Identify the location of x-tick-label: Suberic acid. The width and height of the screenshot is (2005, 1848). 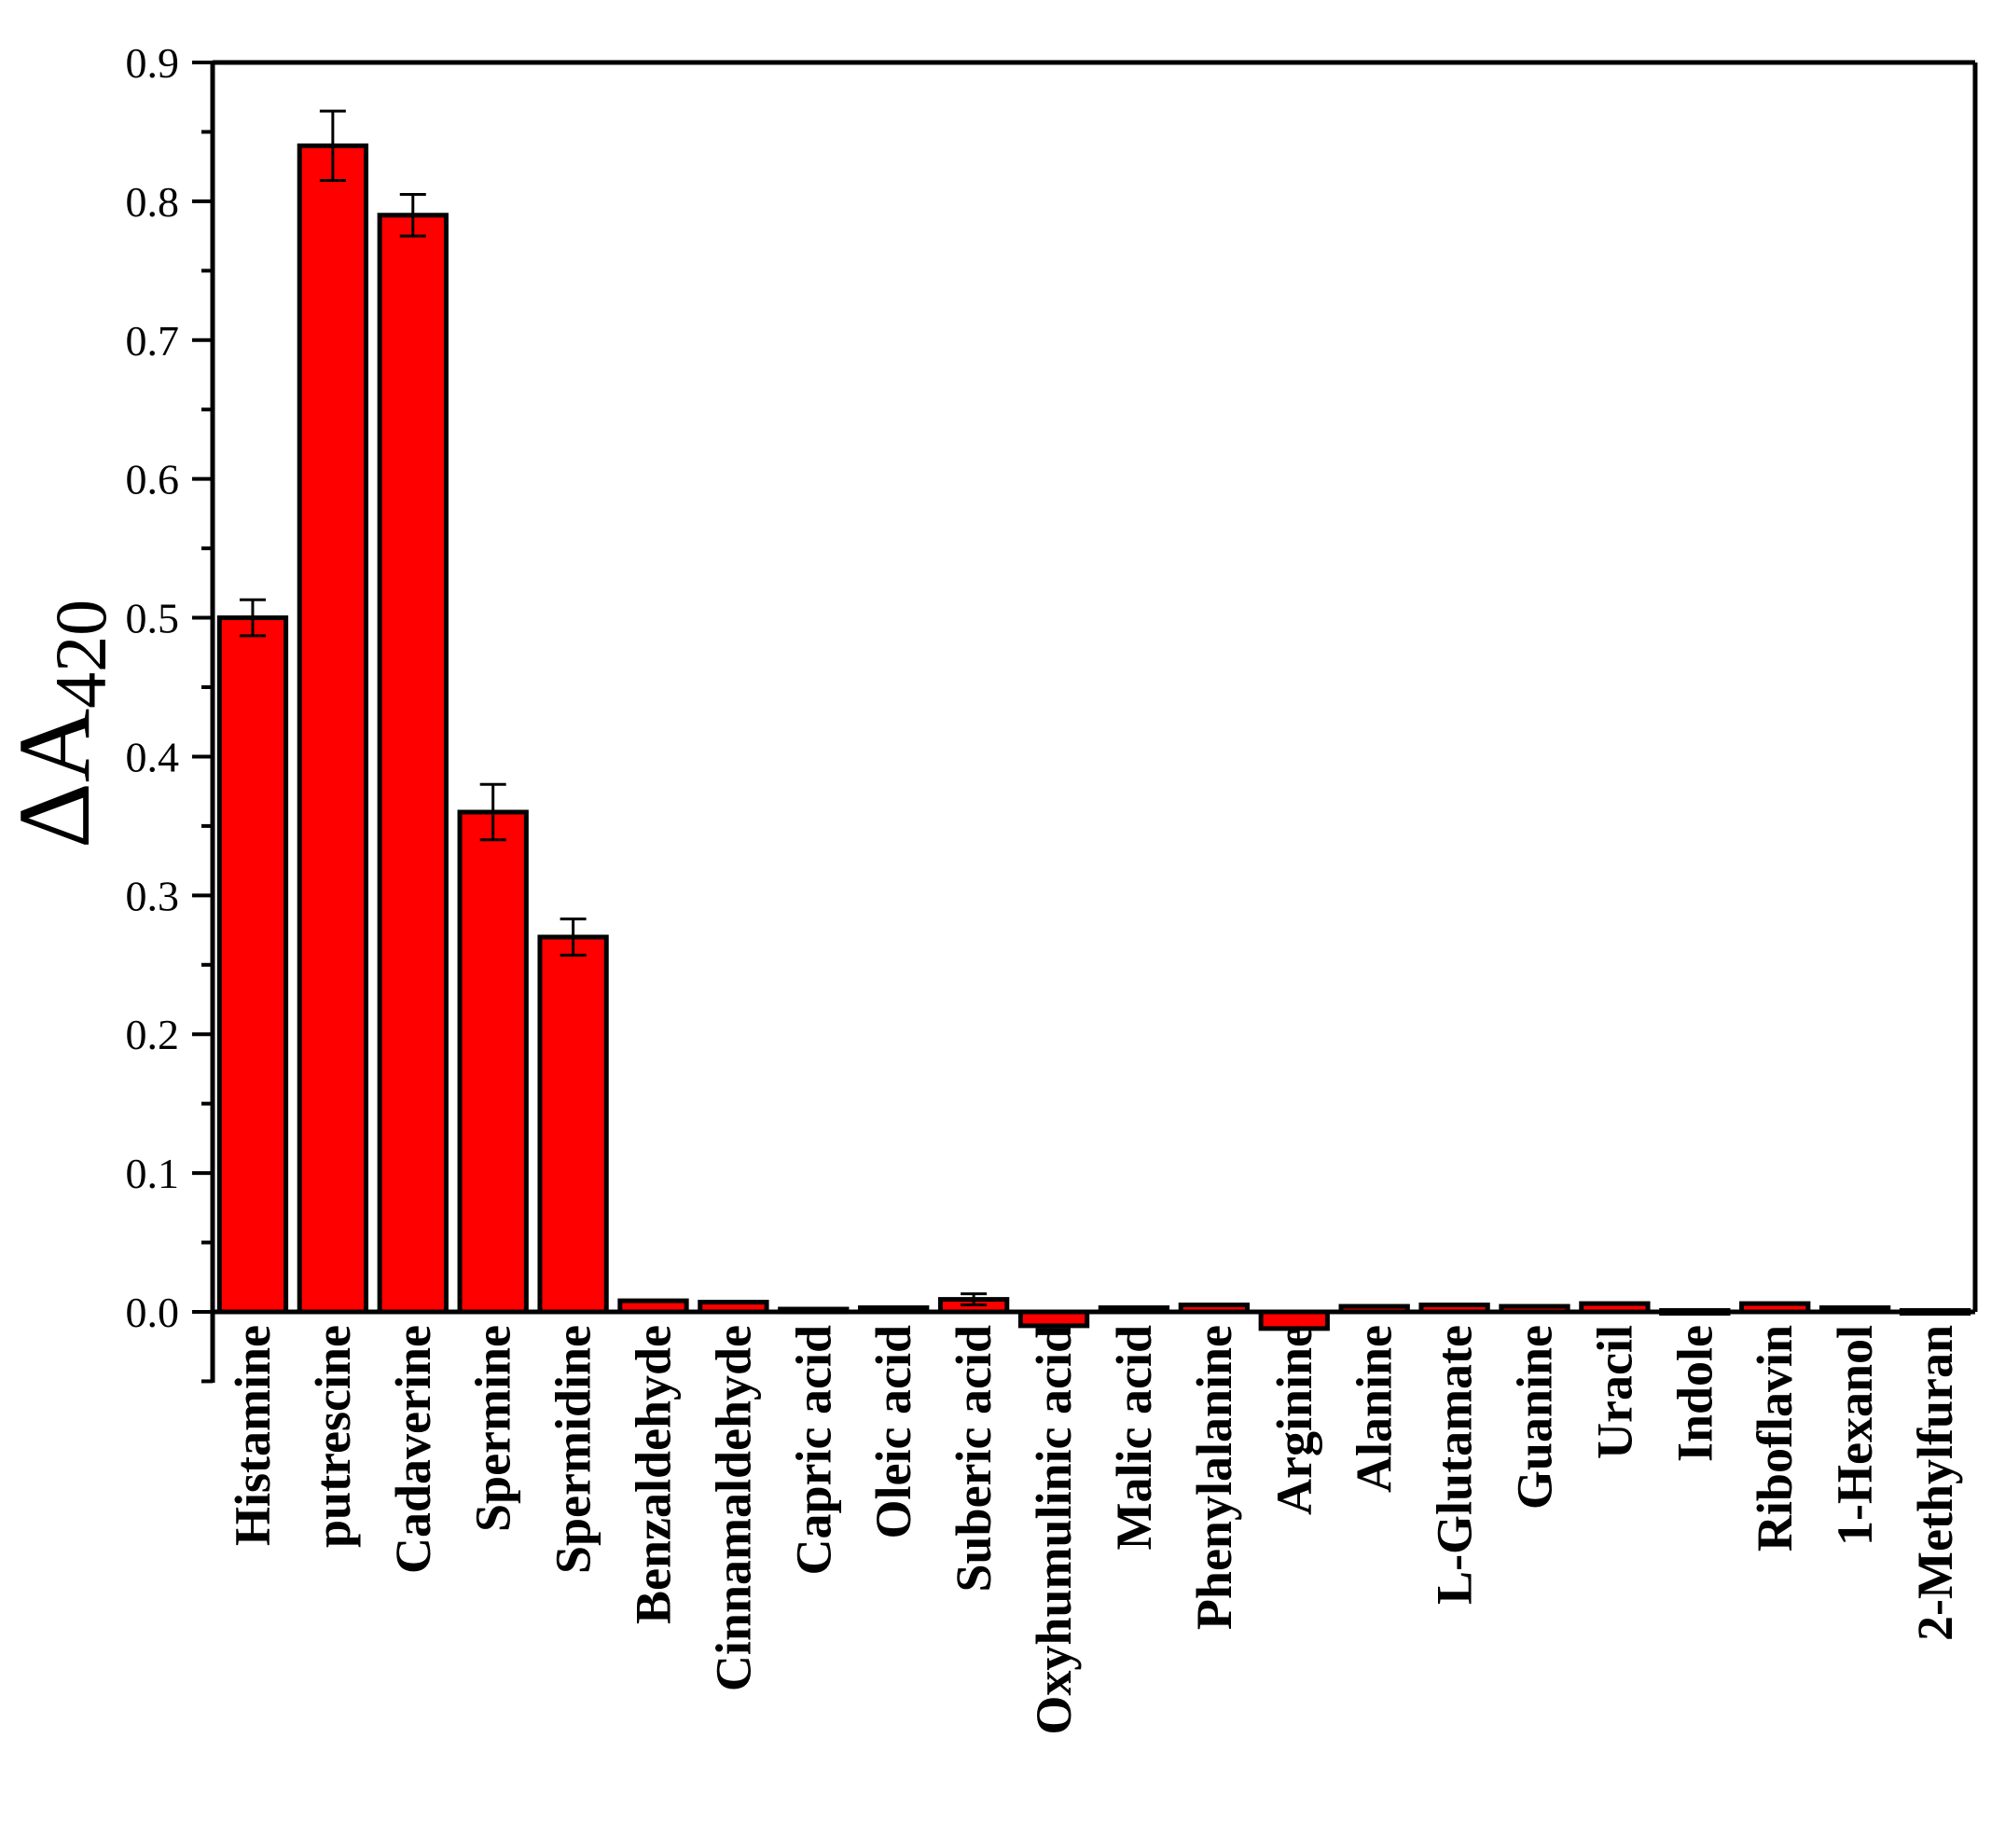
(974, 1459).